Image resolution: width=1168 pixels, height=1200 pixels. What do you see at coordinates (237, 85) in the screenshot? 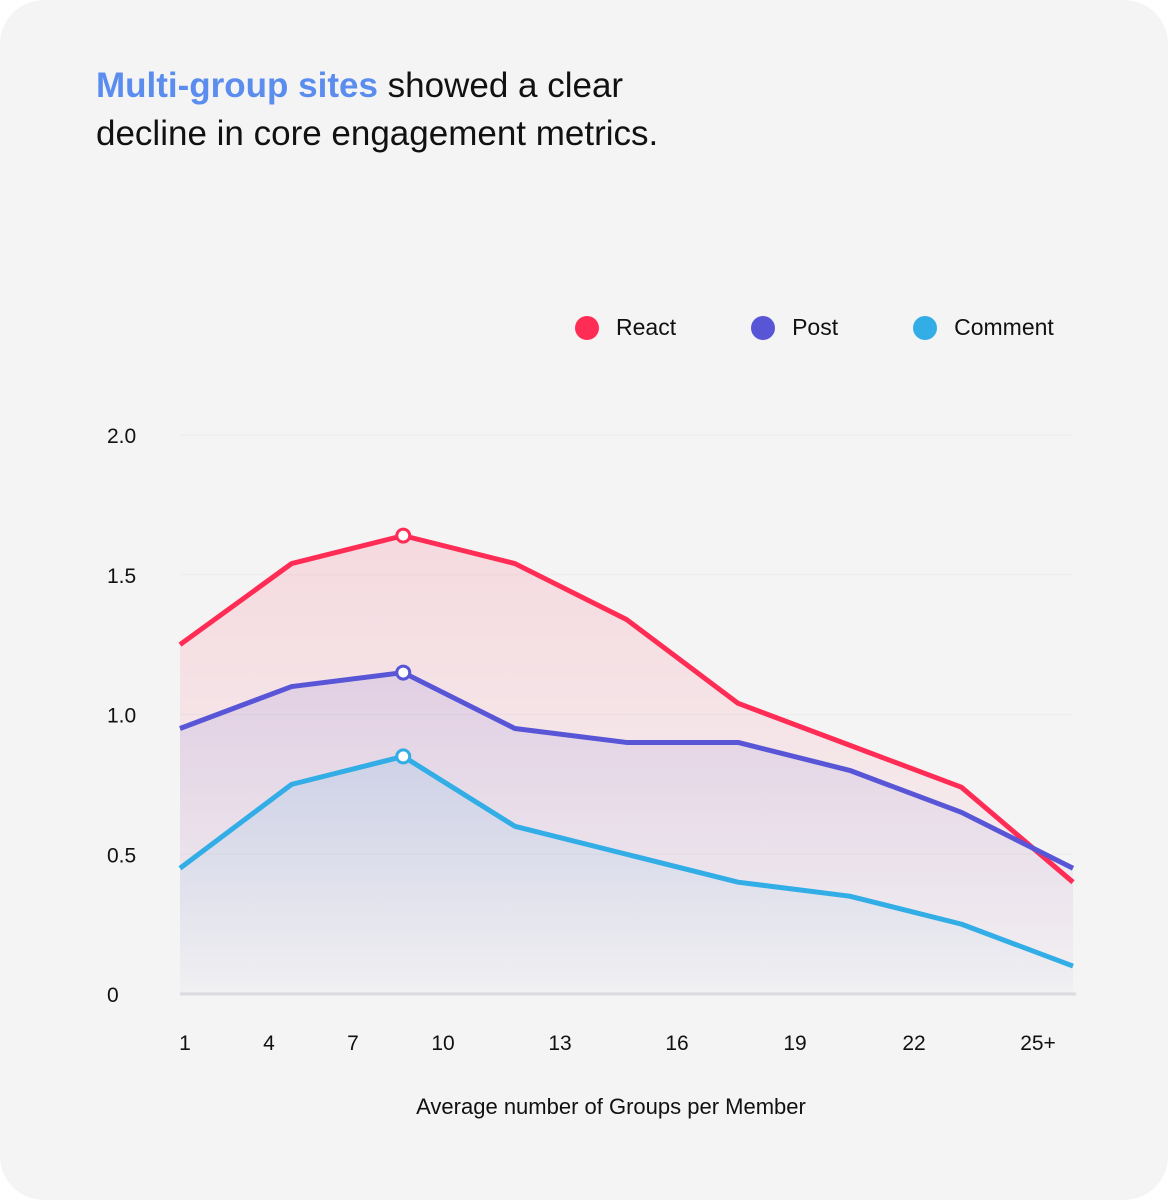
I see `title-highlight: Multi-group sites` at bounding box center [237, 85].